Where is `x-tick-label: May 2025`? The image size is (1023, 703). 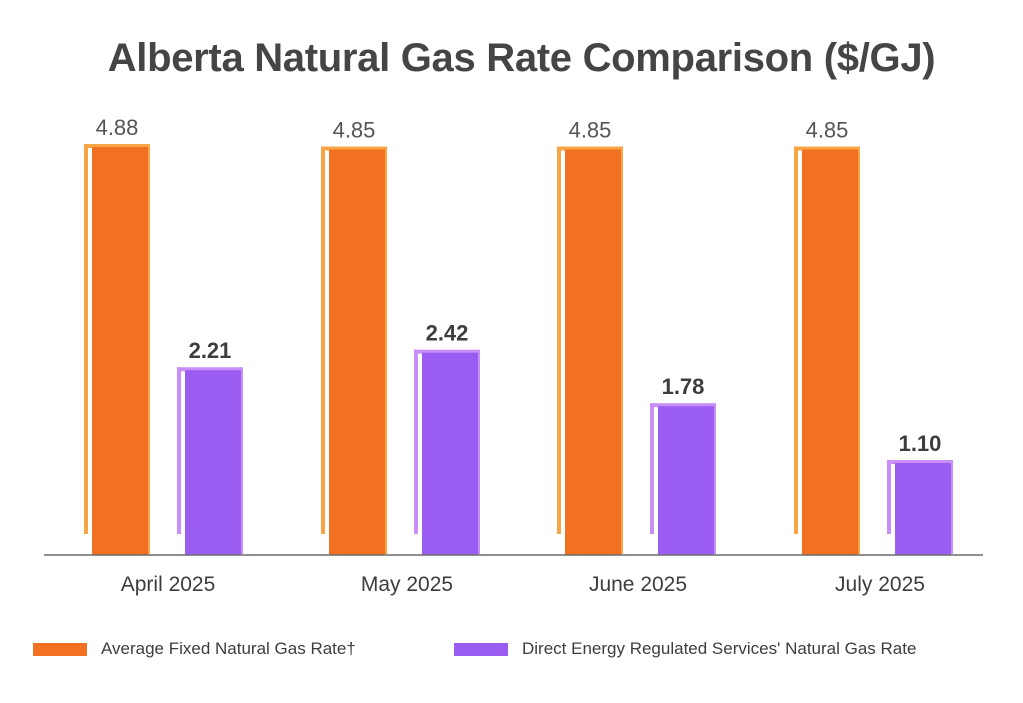 x-tick-label: May 2025 is located at coordinates (407, 584).